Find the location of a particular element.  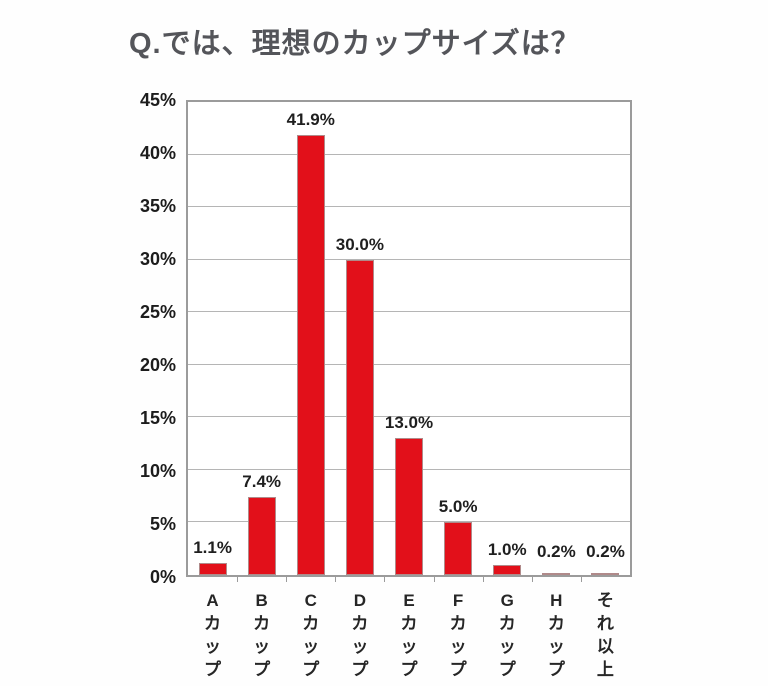

bar-value-label: 1.1% is located at coordinates (212, 548).